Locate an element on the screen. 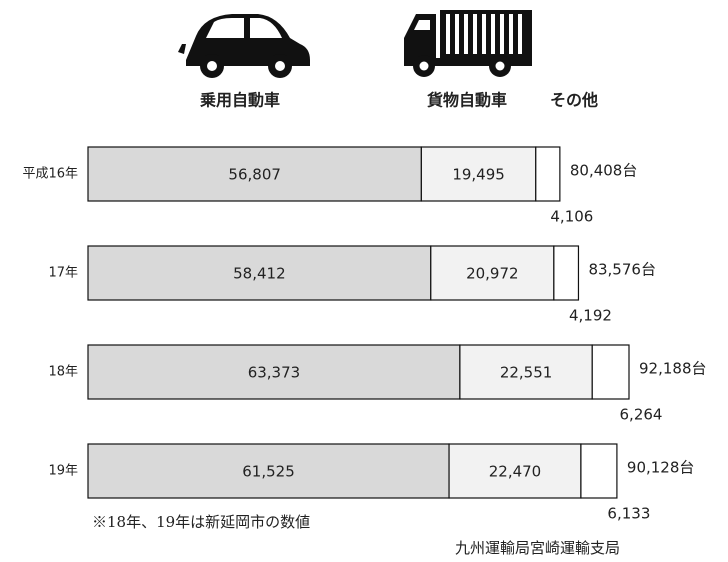  car-icon is located at coordinates (244, 46).